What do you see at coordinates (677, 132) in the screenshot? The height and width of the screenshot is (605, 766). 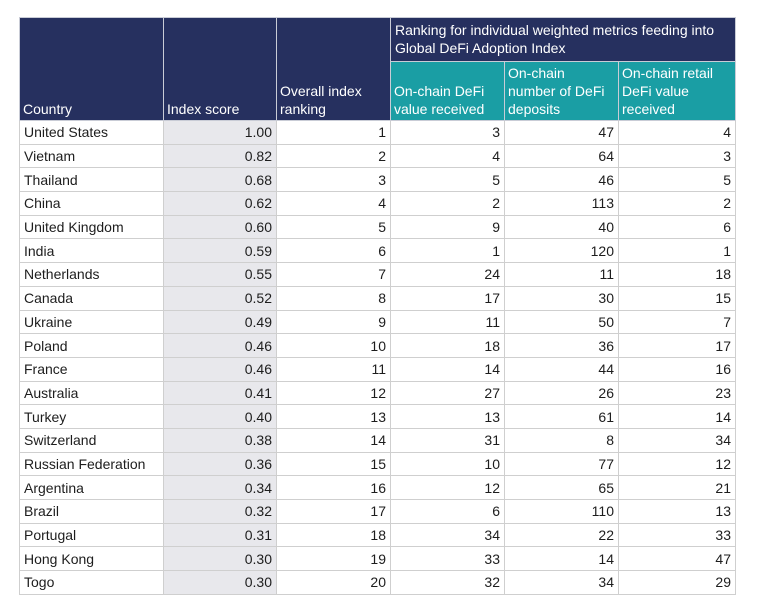 I see `retail-defi-rank-cell: 4` at bounding box center [677, 132].